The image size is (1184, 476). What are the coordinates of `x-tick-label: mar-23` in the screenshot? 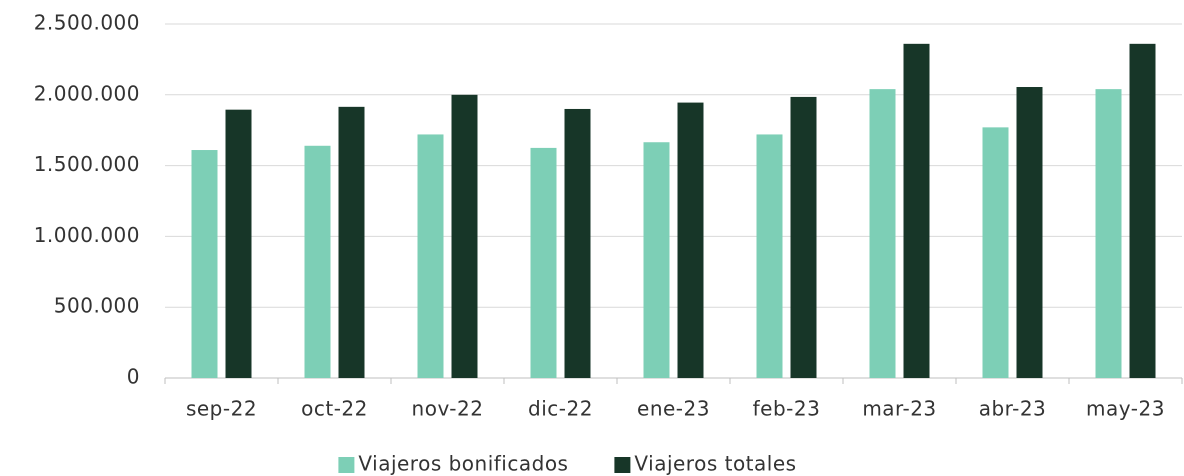 It's located at (899, 409).